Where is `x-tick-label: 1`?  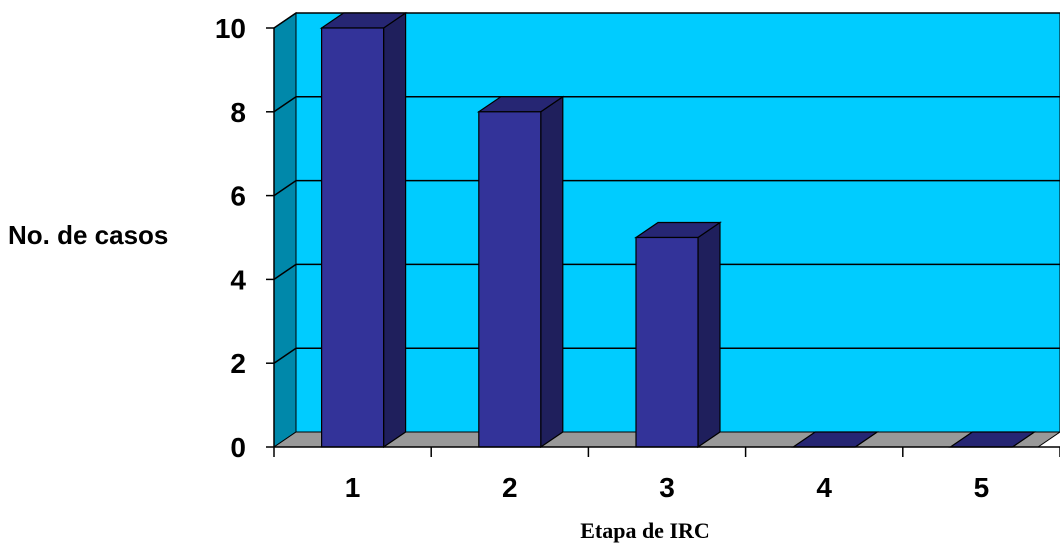
x-tick-label: 1 is located at coordinates (353, 487).